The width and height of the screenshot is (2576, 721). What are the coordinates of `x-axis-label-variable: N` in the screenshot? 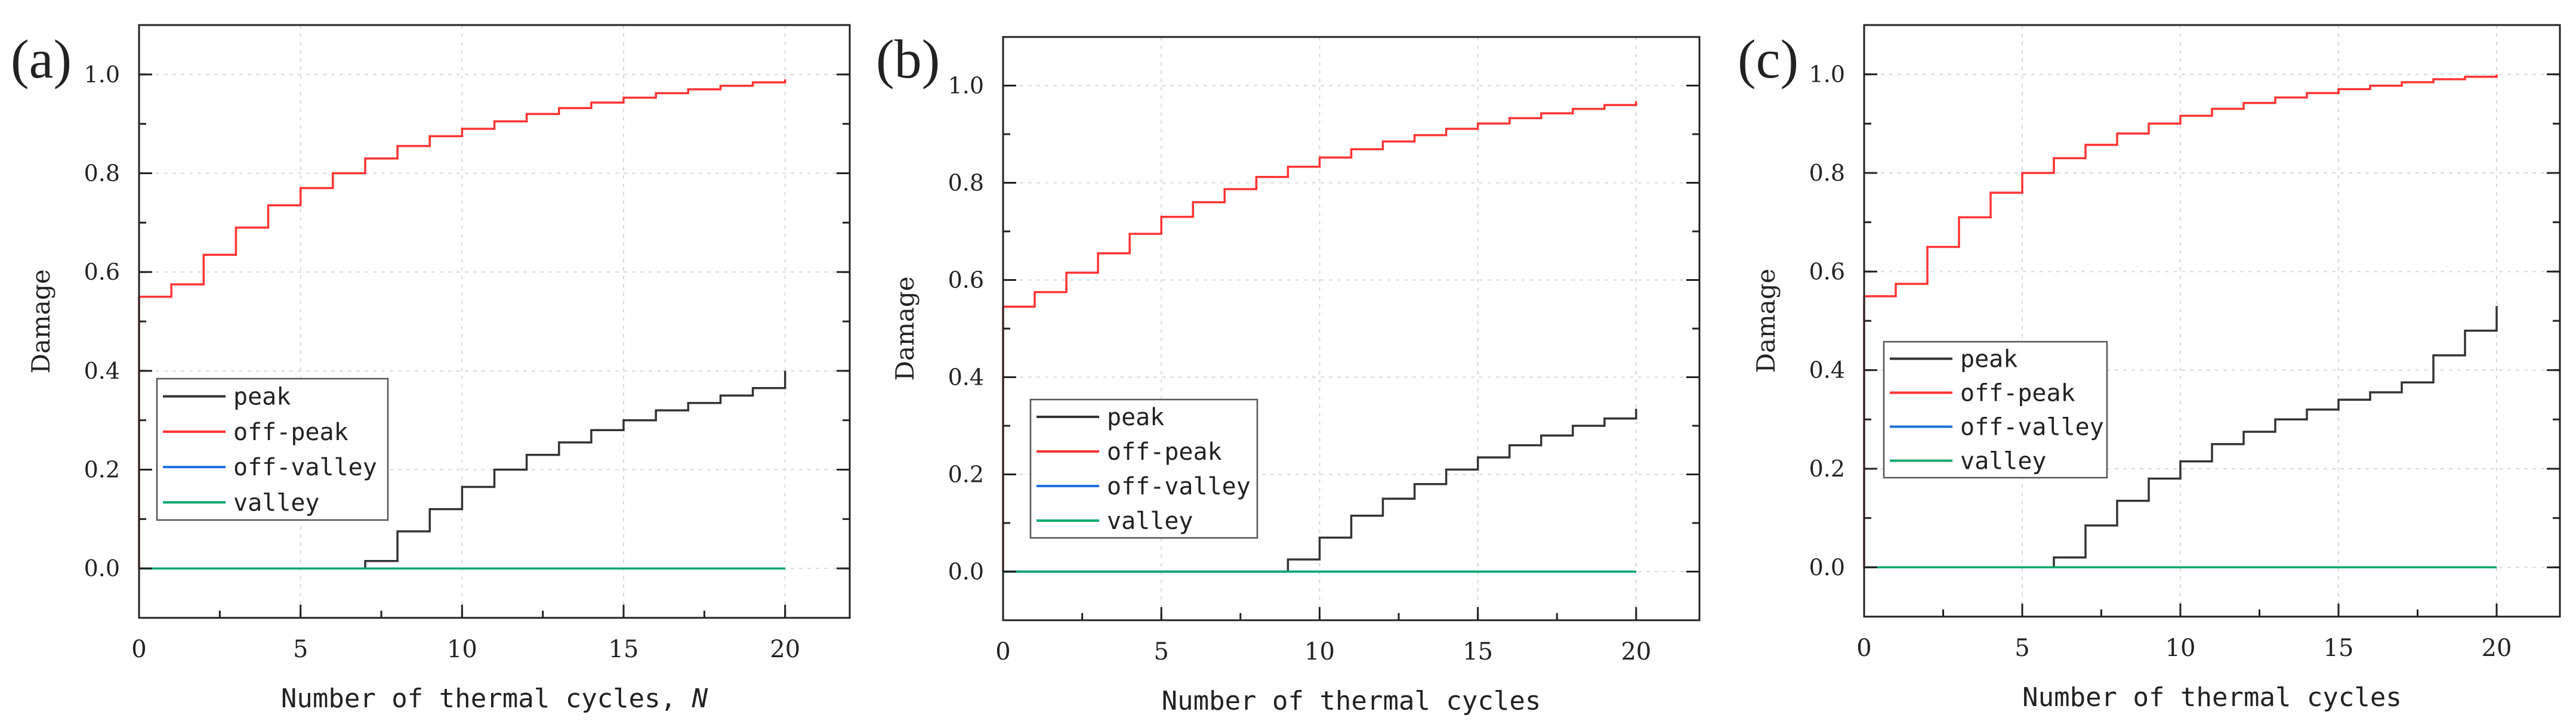 It's located at (700, 698).